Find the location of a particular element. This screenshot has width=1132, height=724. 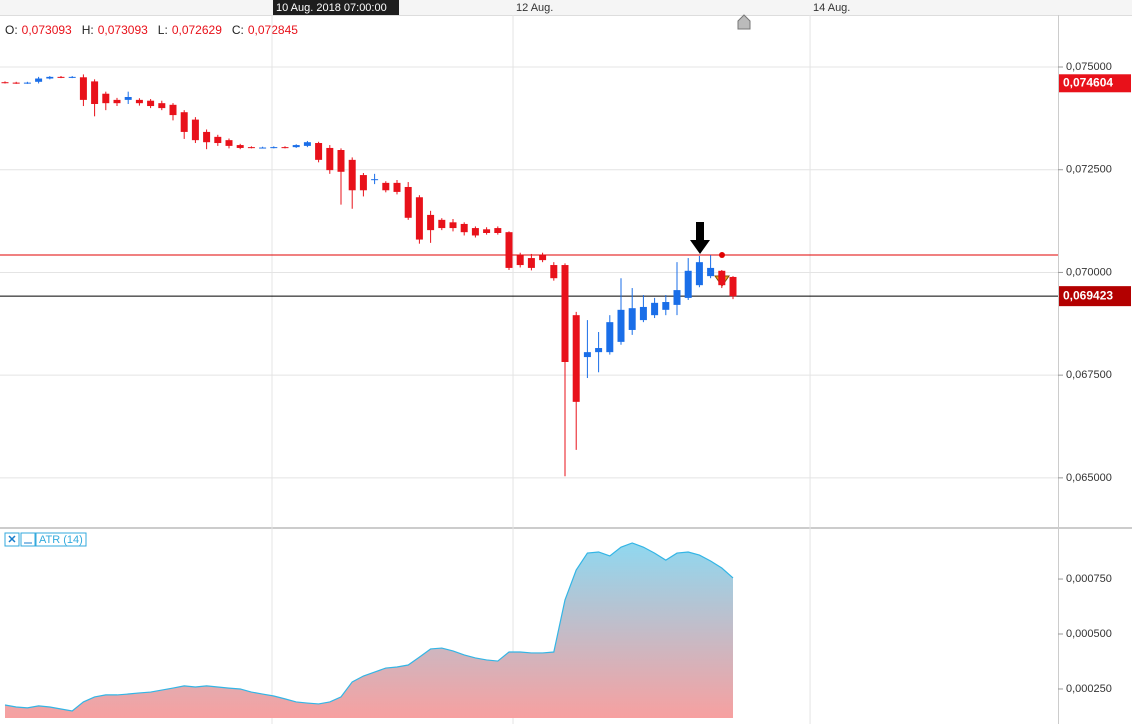

x-tick-label: 14 Aug. is located at coordinates (831, 8).